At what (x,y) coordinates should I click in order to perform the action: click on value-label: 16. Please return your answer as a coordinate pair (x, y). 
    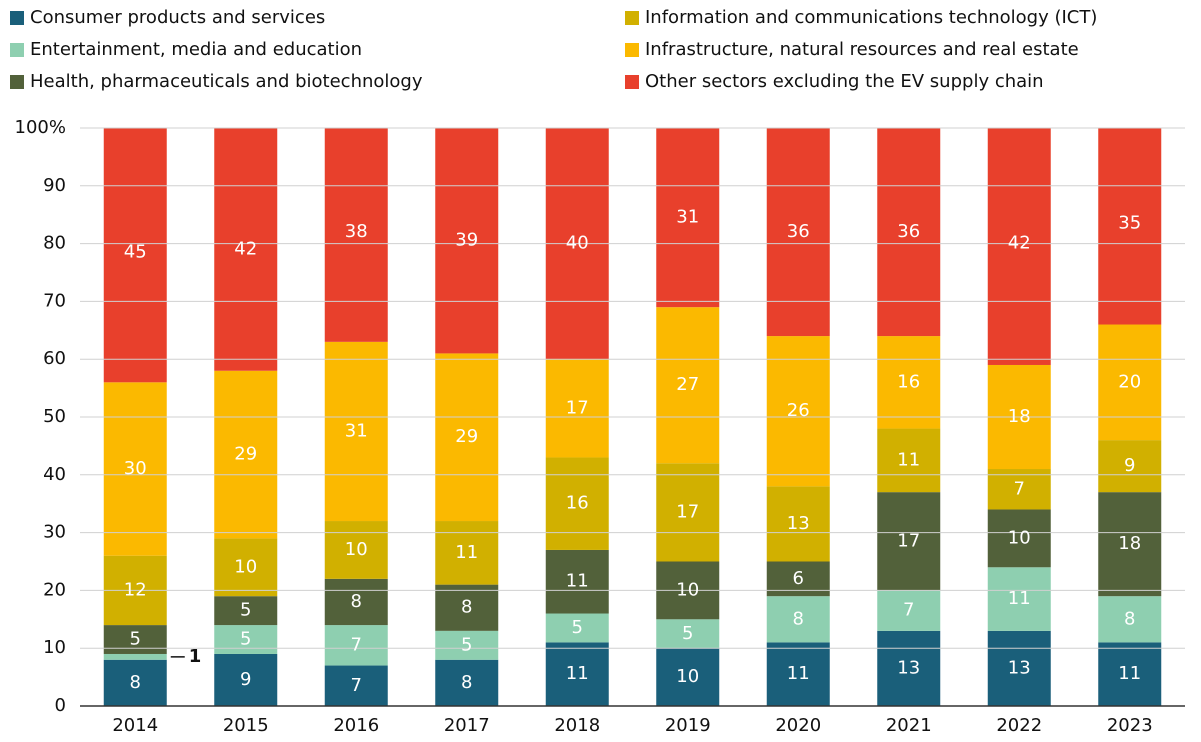
    Looking at the image, I should click on (908, 381).